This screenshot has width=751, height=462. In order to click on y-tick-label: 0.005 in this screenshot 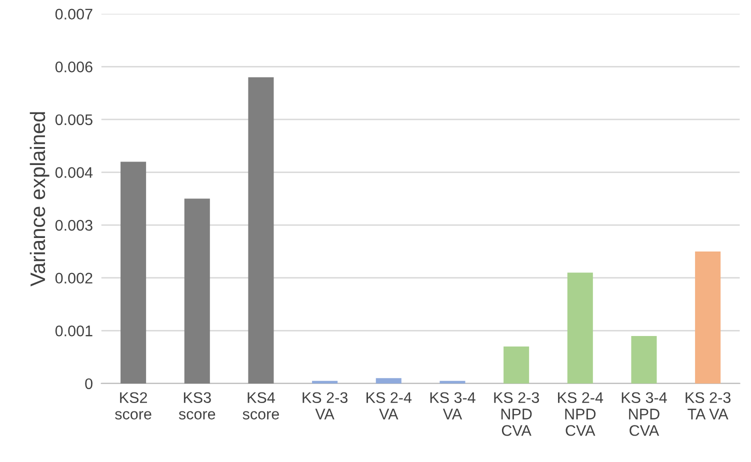, I will do `click(73, 120)`.